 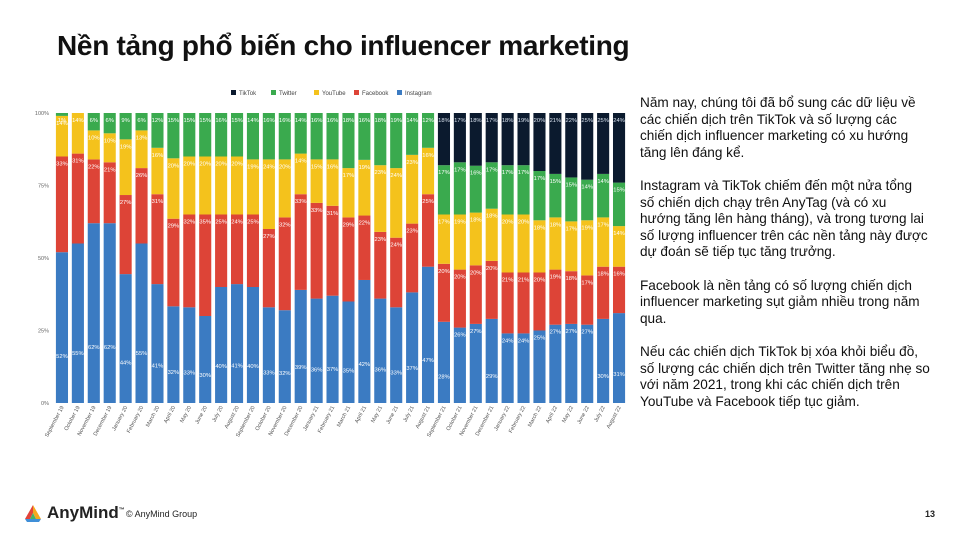 I want to click on x-tick-label: June 22, so click(x=583, y=415).